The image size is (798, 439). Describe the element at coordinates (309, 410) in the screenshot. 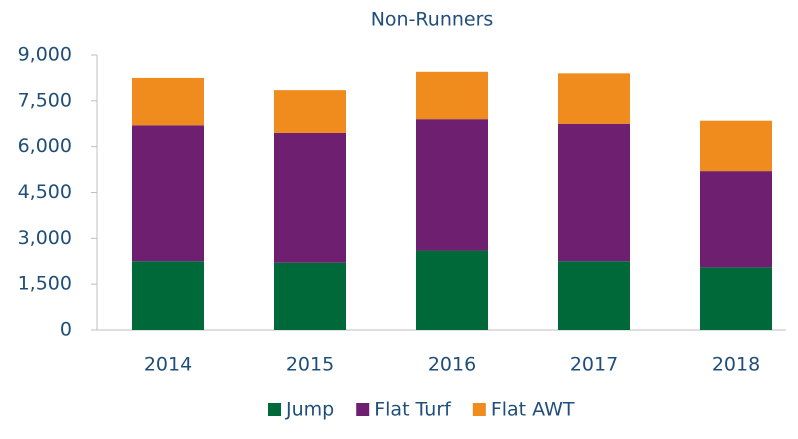

I see `legend-label: Jump` at that location.